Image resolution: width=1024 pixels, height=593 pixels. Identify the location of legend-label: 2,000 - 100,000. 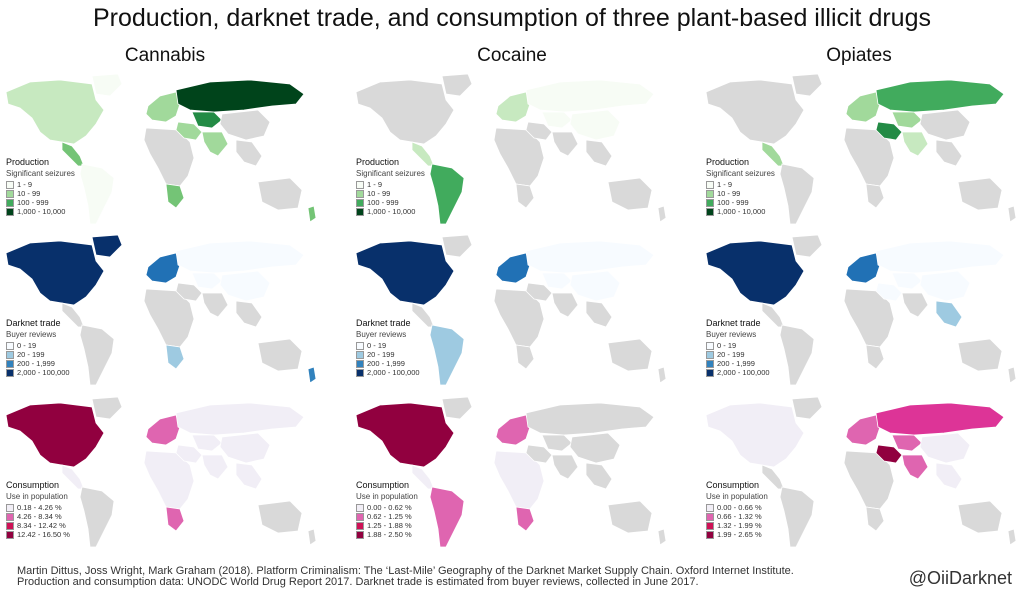
(43, 372).